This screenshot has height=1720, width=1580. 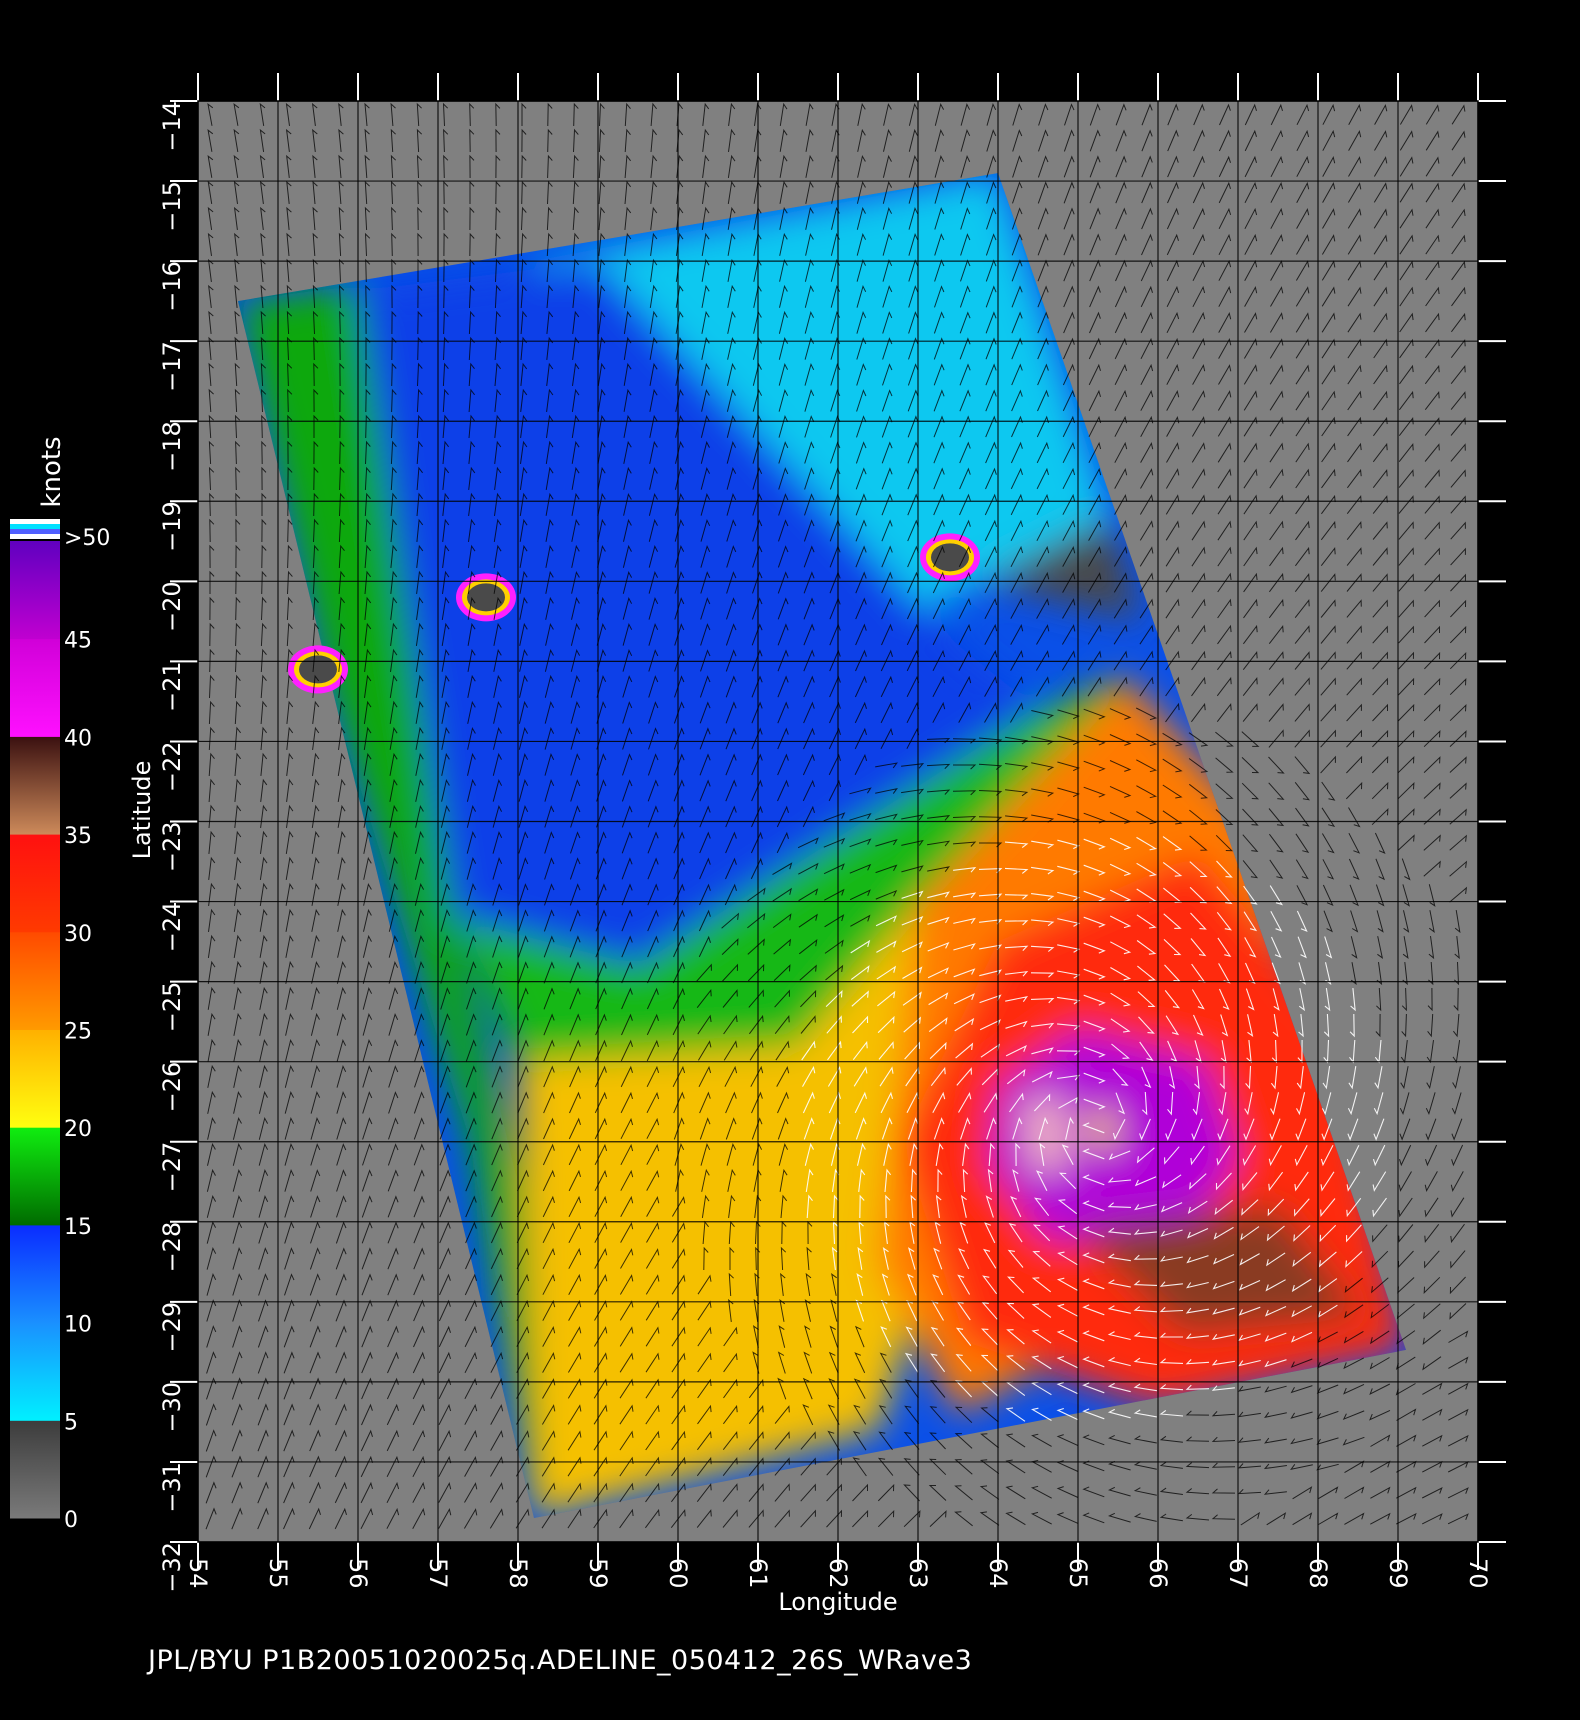 I want to click on y-tick-label: −14, so click(x=172, y=126).